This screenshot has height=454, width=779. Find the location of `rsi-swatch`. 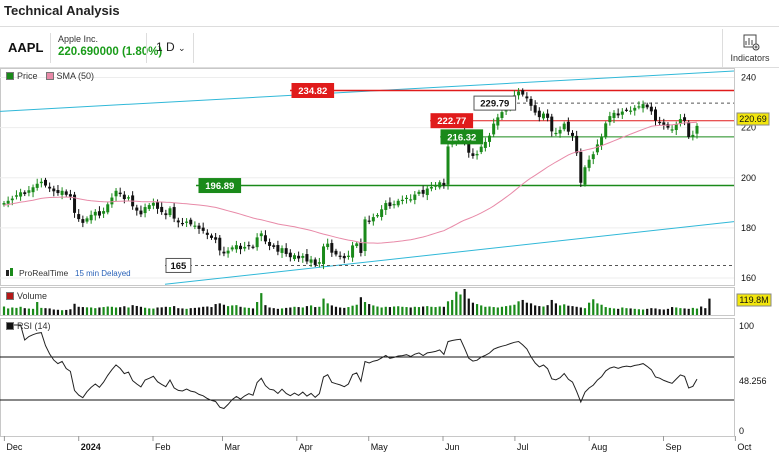

rsi-swatch is located at coordinates (10, 326).